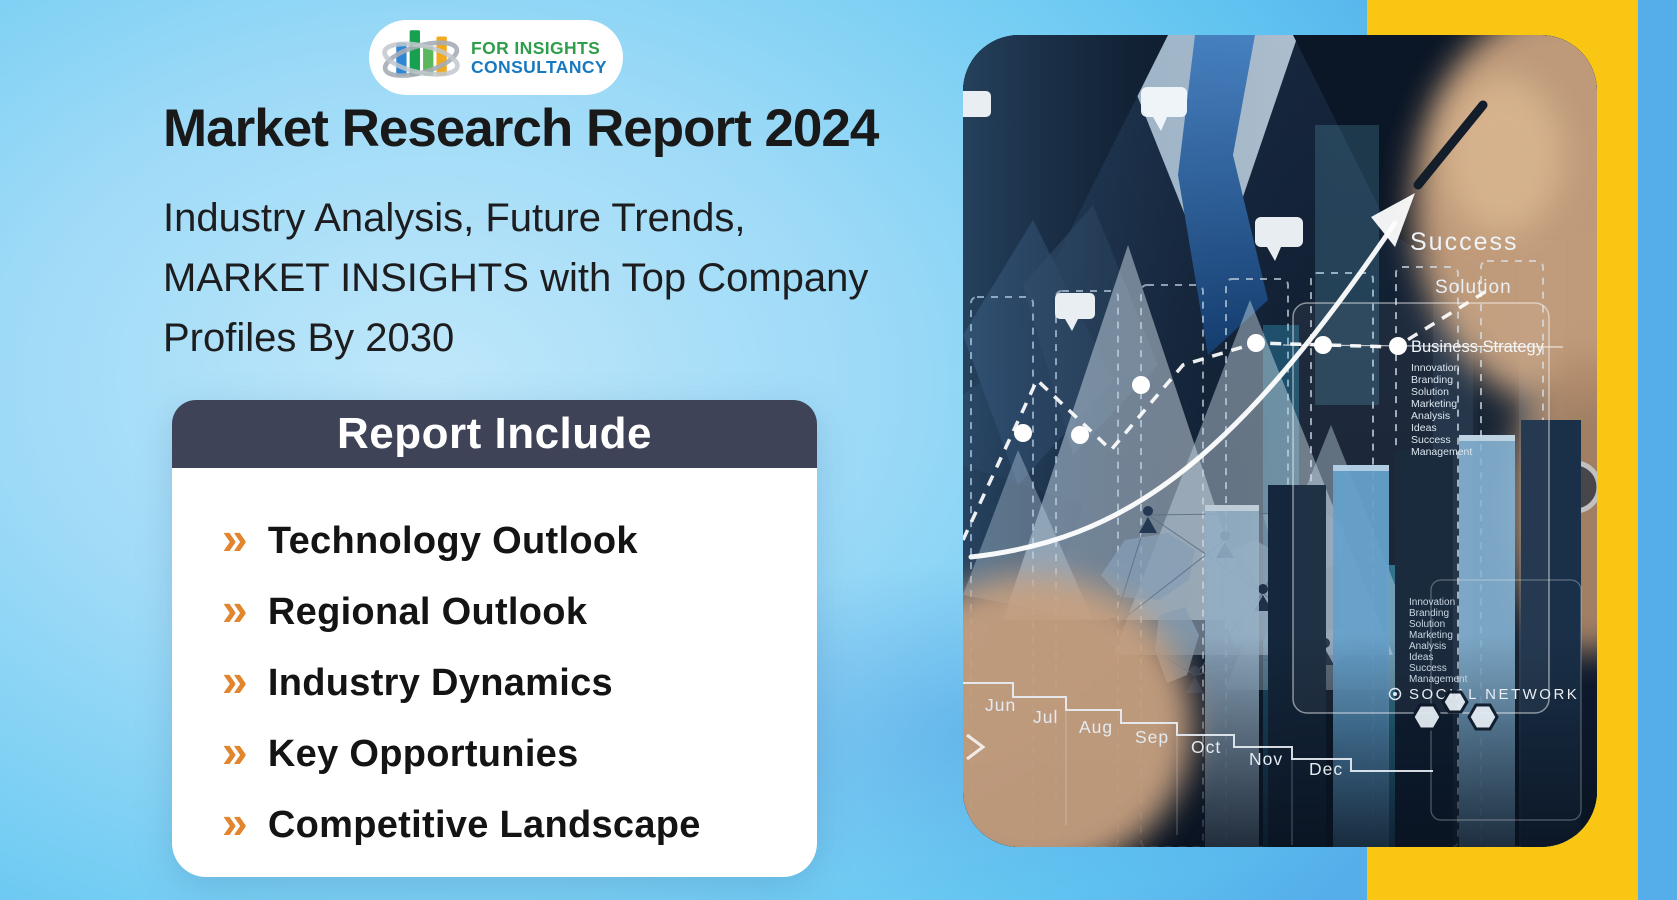 The image size is (1677, 900). Describe the element at coordinates (484, 824) in the screenshot. I see `list-item-label: Competitive Landscape` at that location.